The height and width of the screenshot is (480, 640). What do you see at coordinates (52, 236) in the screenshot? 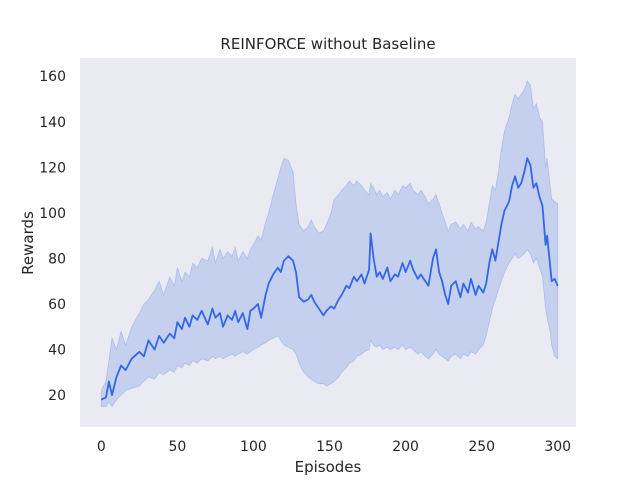
I see `y-tick-labels: 20 40 60 80 100 120 140 160` at bounding box center [52, 236].